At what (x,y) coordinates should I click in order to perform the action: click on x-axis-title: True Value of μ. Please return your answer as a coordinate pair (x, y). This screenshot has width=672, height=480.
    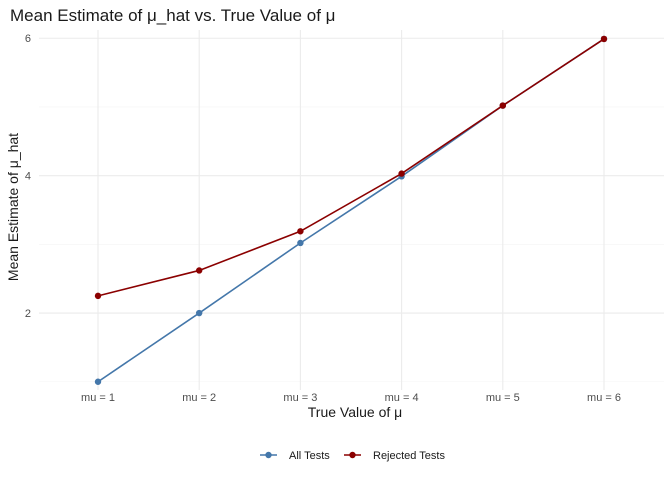
    Looking at the image, I should click on (355, 412).